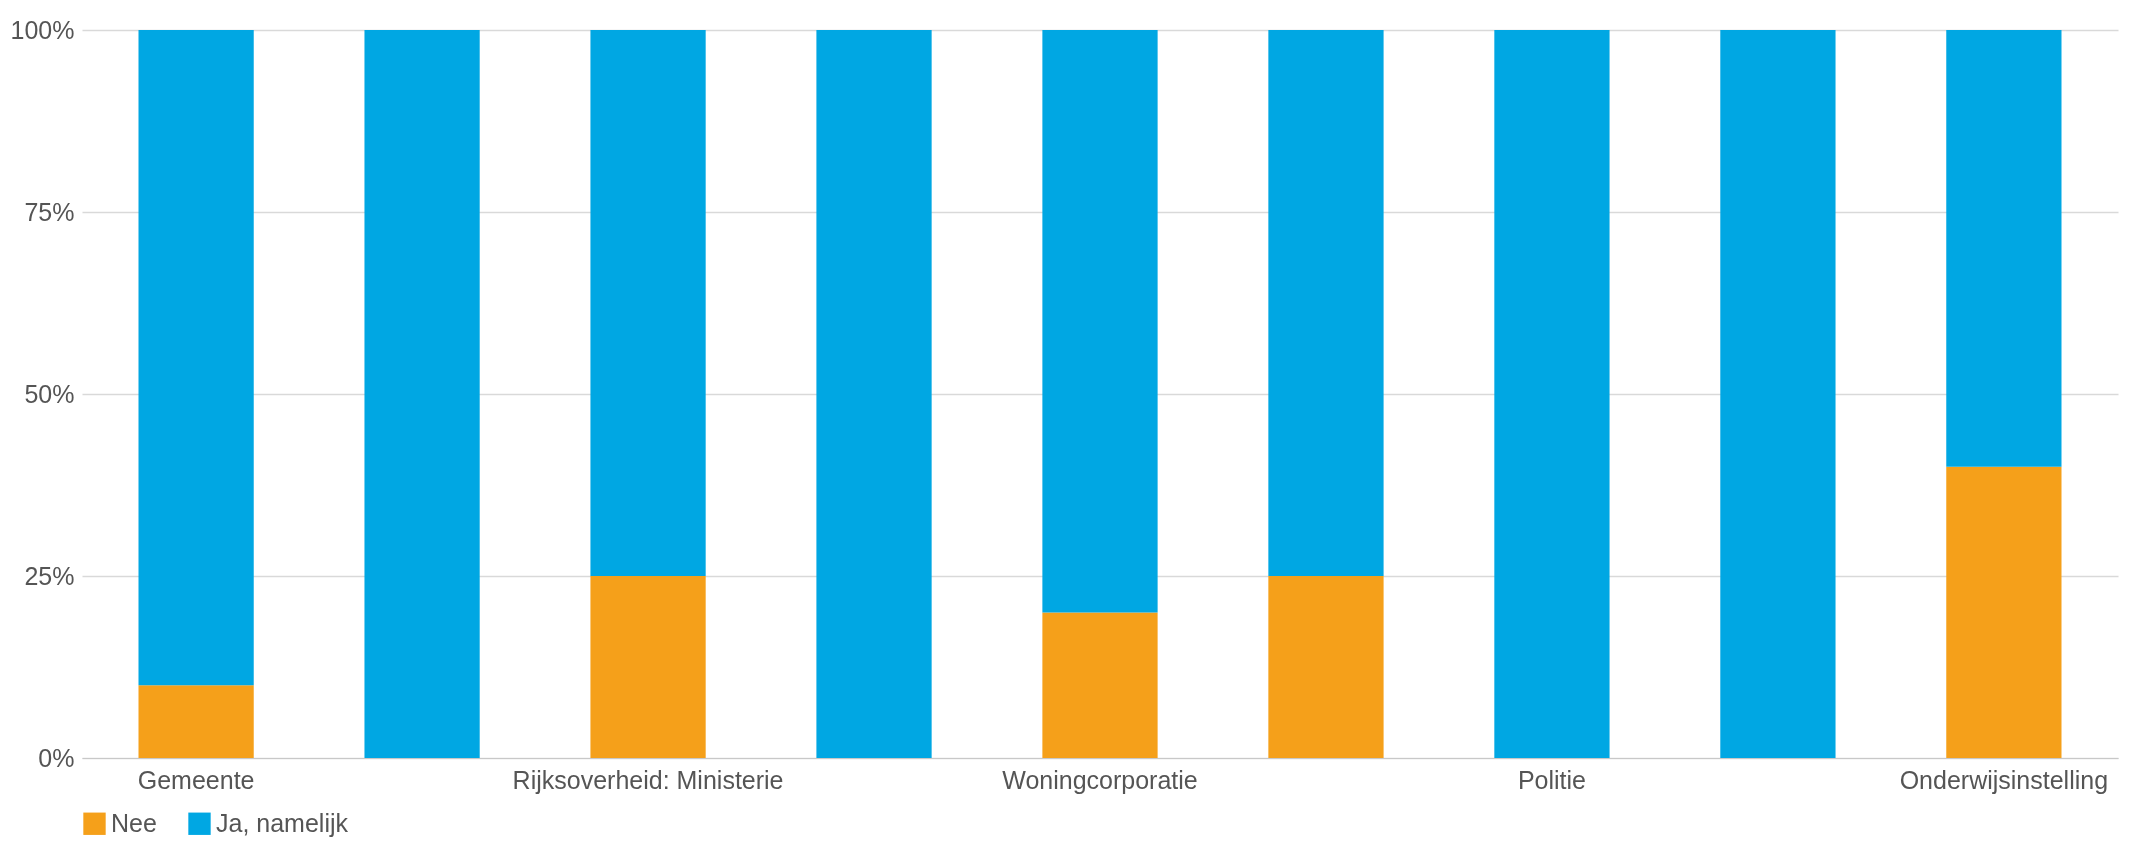 The height and width of the screenshot is (847, 2148). I want to click on y-tick-label: 100%, so click(42, 29).